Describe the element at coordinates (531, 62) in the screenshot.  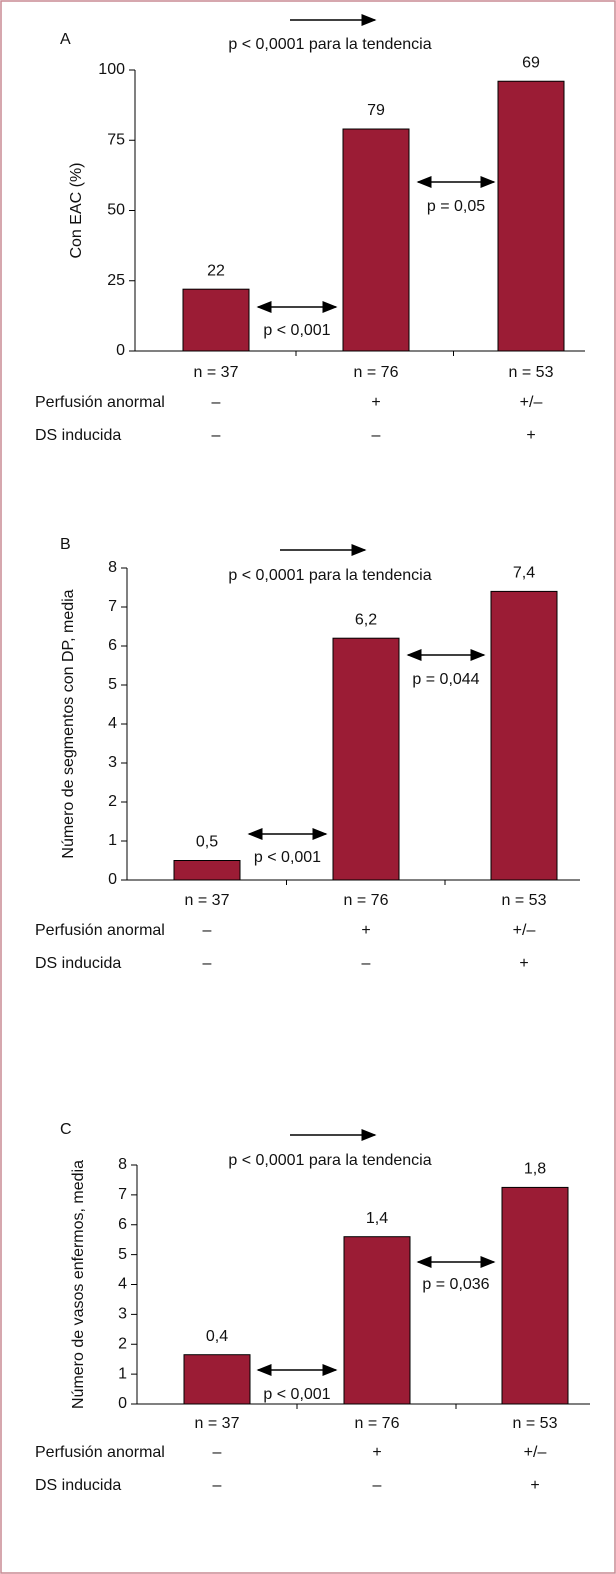
I see `bar-label: 69` at that location.